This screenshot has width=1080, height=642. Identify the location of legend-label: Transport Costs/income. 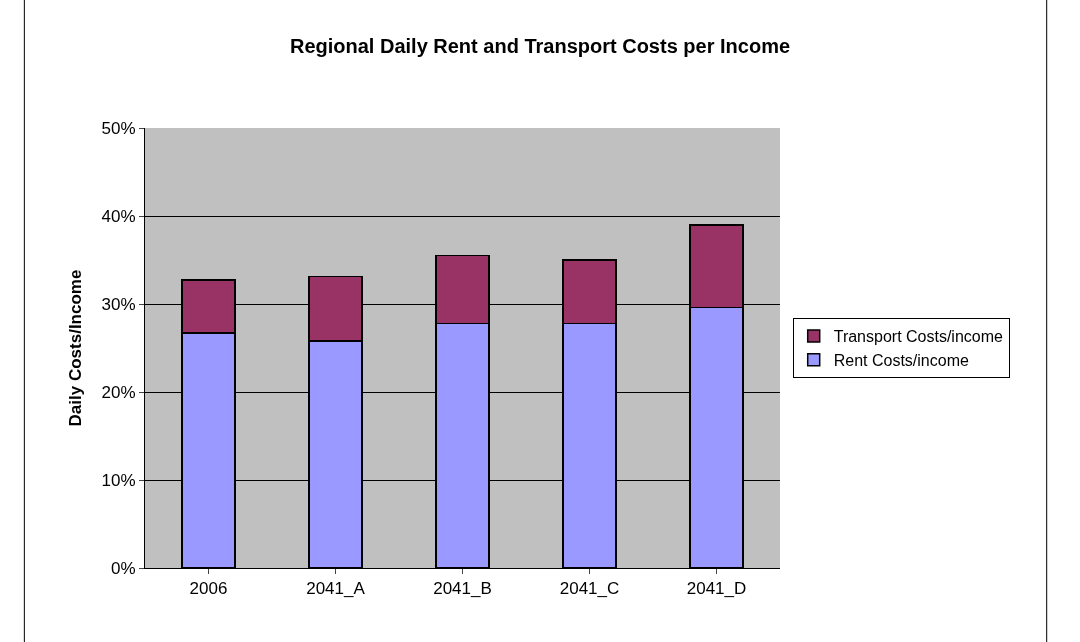
(918, 337).